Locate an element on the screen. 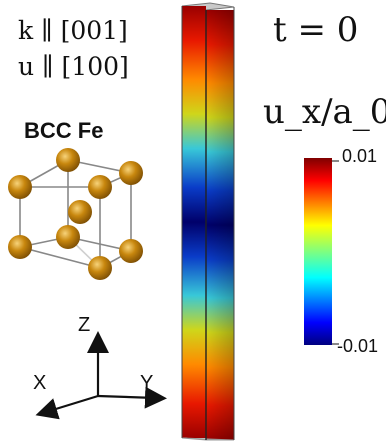 The height and width of the screenshot is (448, 386). wave-vector-label: k ∥ [001] is located at coordinates (73, 30).